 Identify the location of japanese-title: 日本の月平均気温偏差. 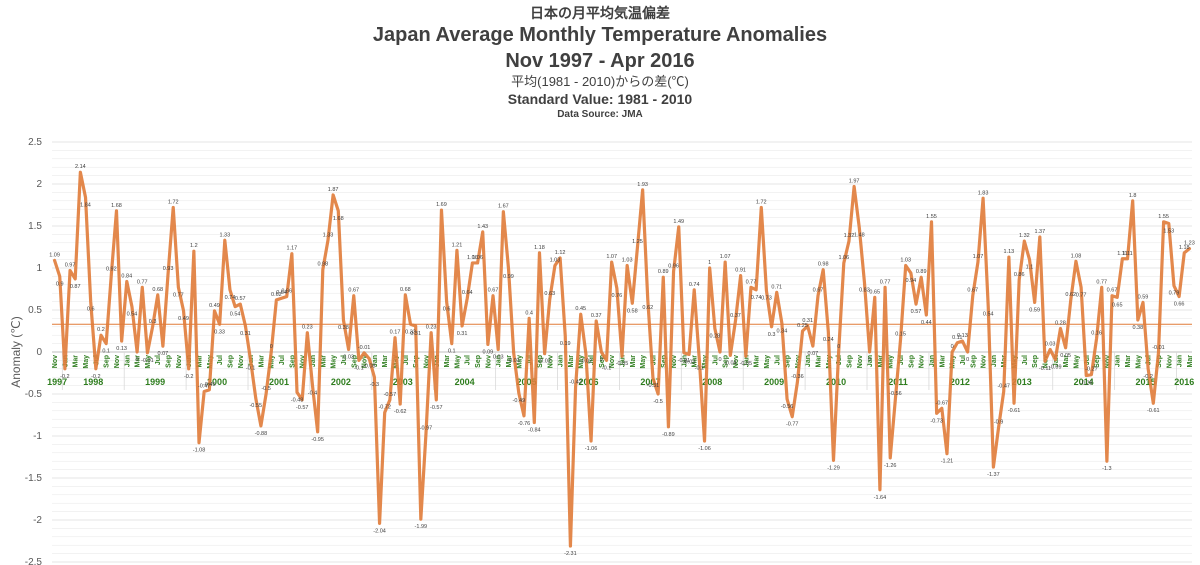
(600, 13).